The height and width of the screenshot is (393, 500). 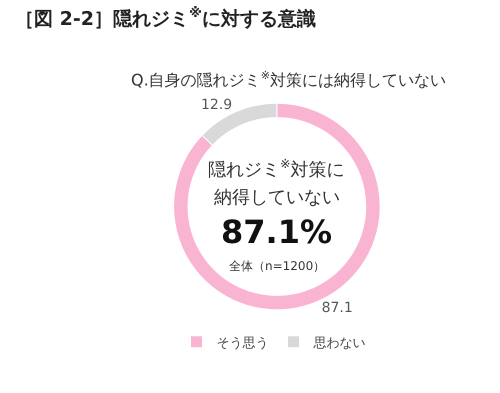 What do you see at coordinates (242, 343) in the screenshot?
I see `legend-label: そう思う` at bounding box center [242, 343].